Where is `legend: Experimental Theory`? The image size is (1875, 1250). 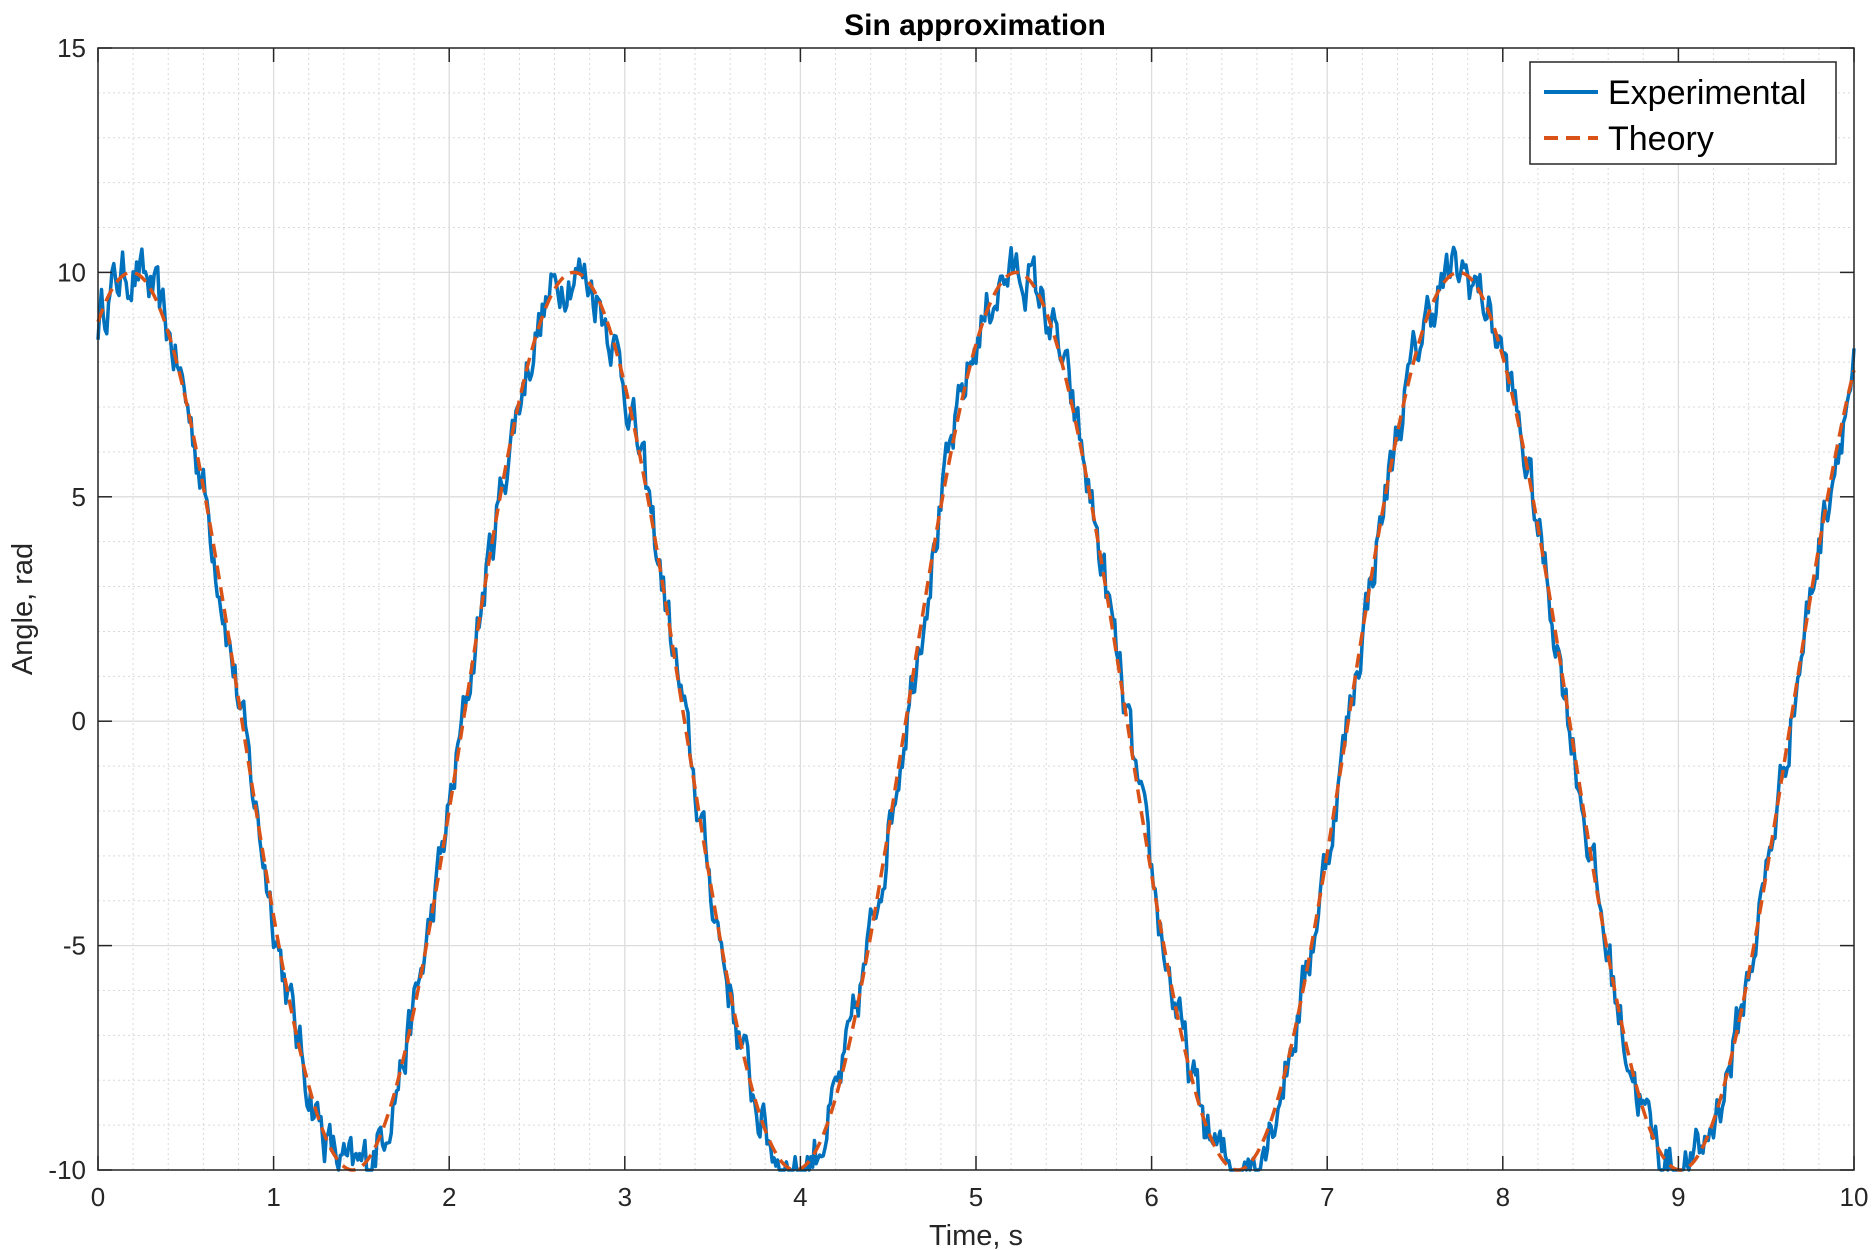 legend: Experimental Theory is located at coordinates (1683, 113).